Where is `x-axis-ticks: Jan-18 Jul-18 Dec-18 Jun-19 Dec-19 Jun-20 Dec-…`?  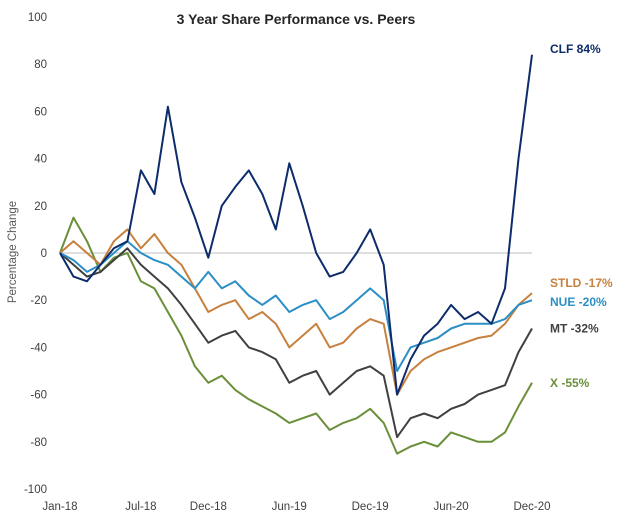
x-axis-ticks: Jan-18 Jul-18 Dec-18 Jun-19 Dec-19 Jun-20 Dec-… is located at coordinates (296, 507).